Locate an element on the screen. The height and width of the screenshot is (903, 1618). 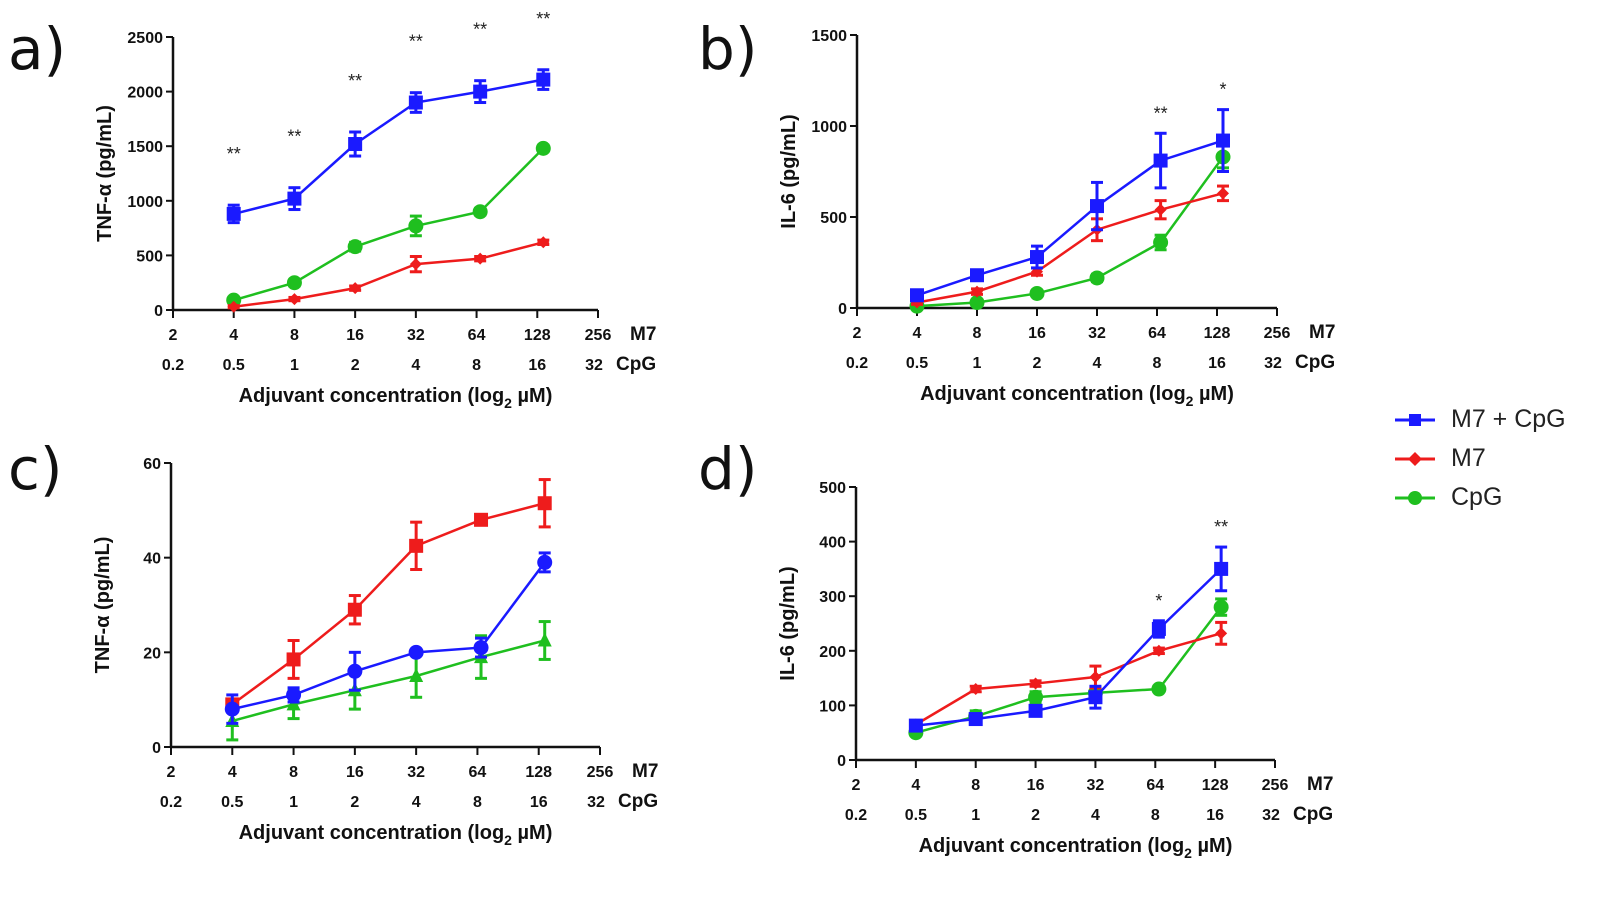
y-tick-label: 60 is located at coordinates (152, 464).